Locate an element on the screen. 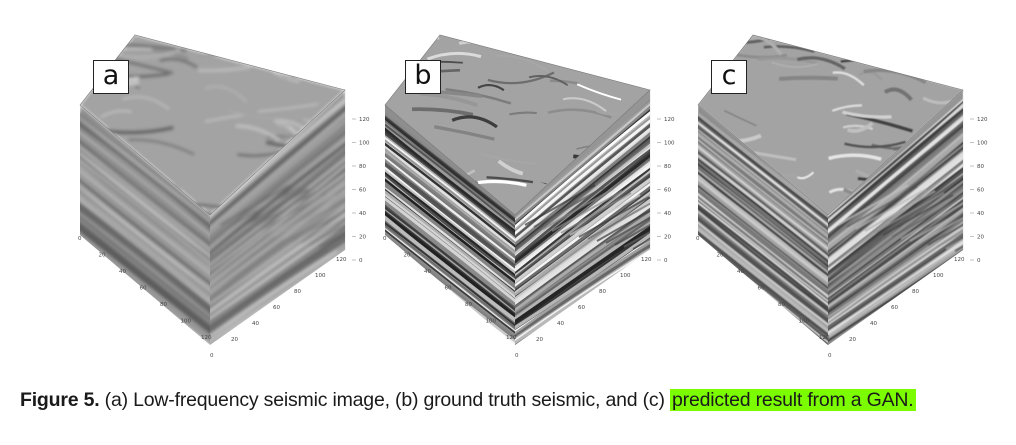 The width and height of the screenshot is (1016, 445). caption-label: Figure 5. is located at coordinates (60, 400).